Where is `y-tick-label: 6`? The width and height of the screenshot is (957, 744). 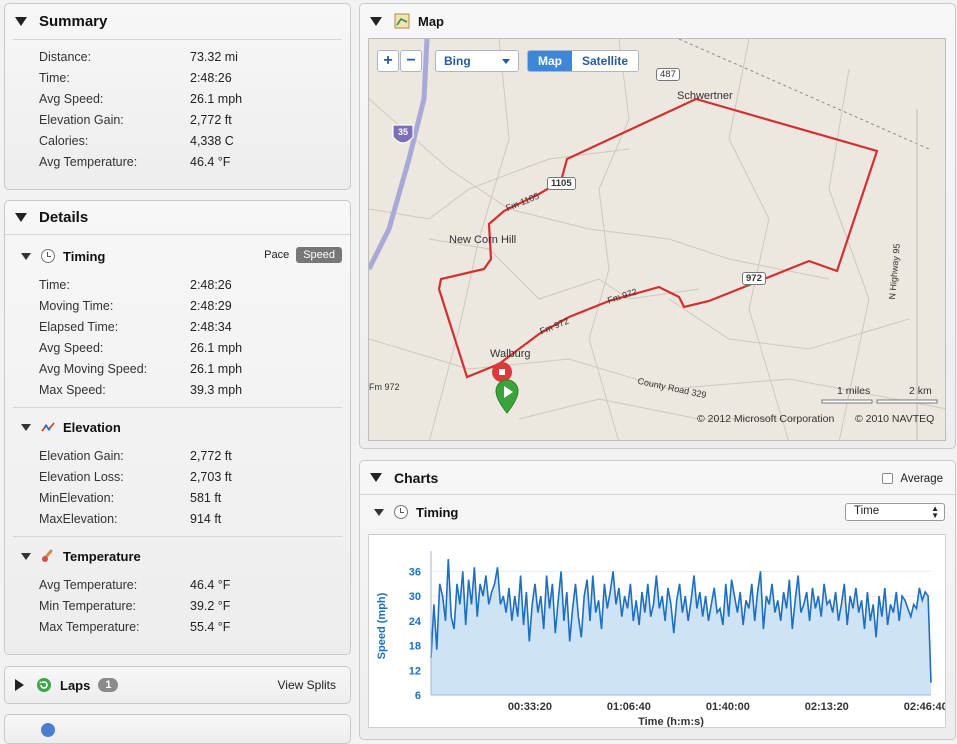 y-tick-label: 6 is located at coordinates (418, 696).